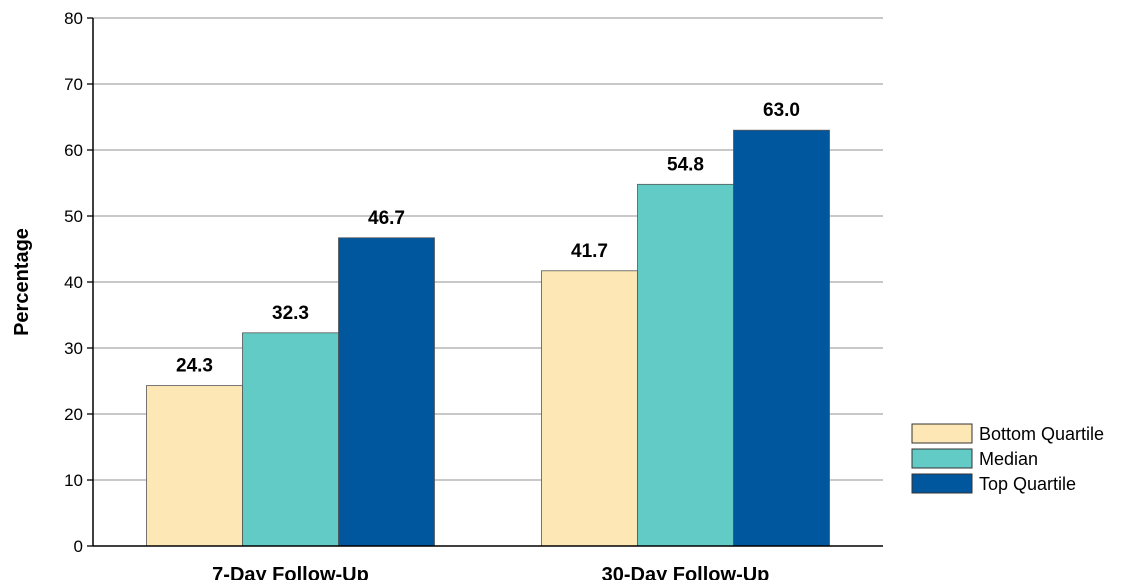  I want to click on y-tick-label: 10, so click(73, 480).